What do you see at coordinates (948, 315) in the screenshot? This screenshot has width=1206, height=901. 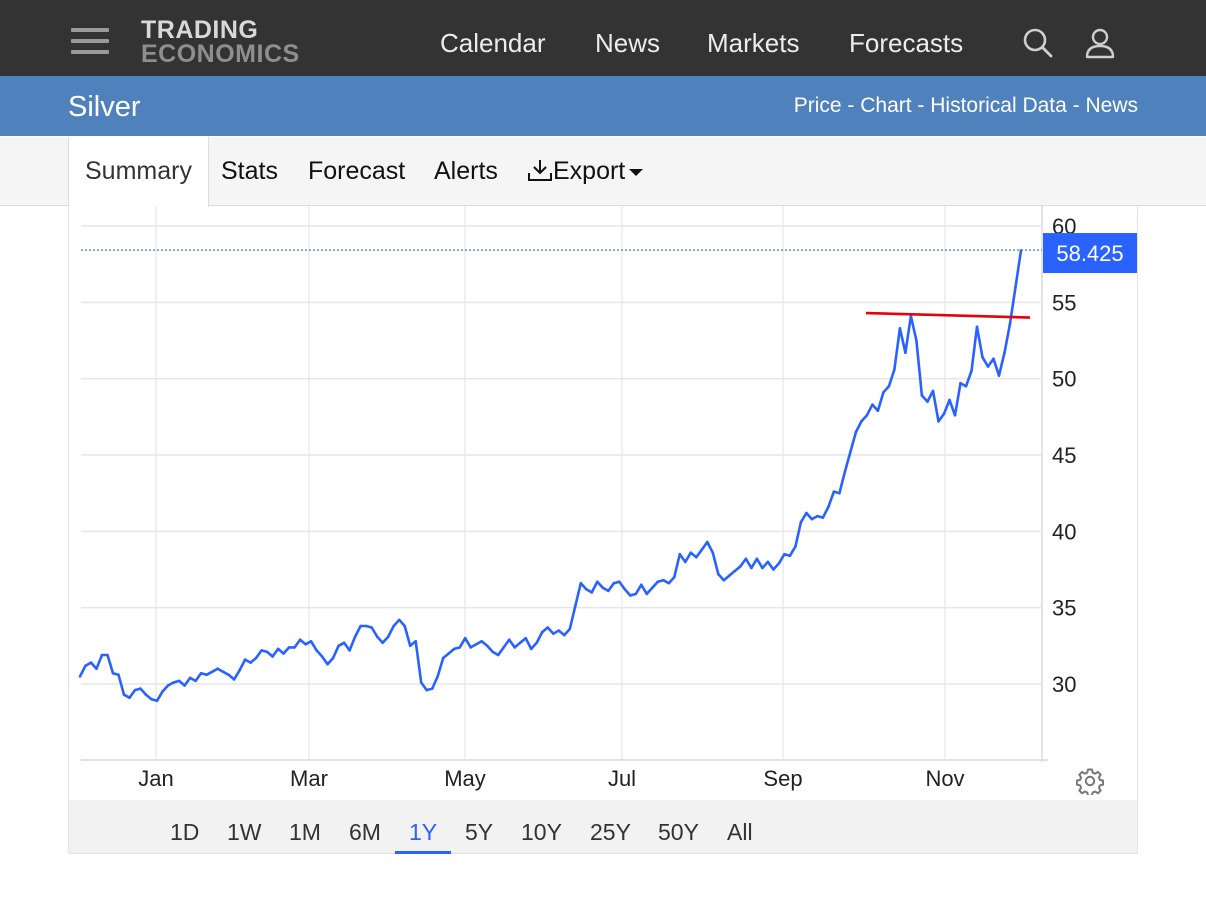 I see `resistance-trendline` at bounding box center [948, 315].